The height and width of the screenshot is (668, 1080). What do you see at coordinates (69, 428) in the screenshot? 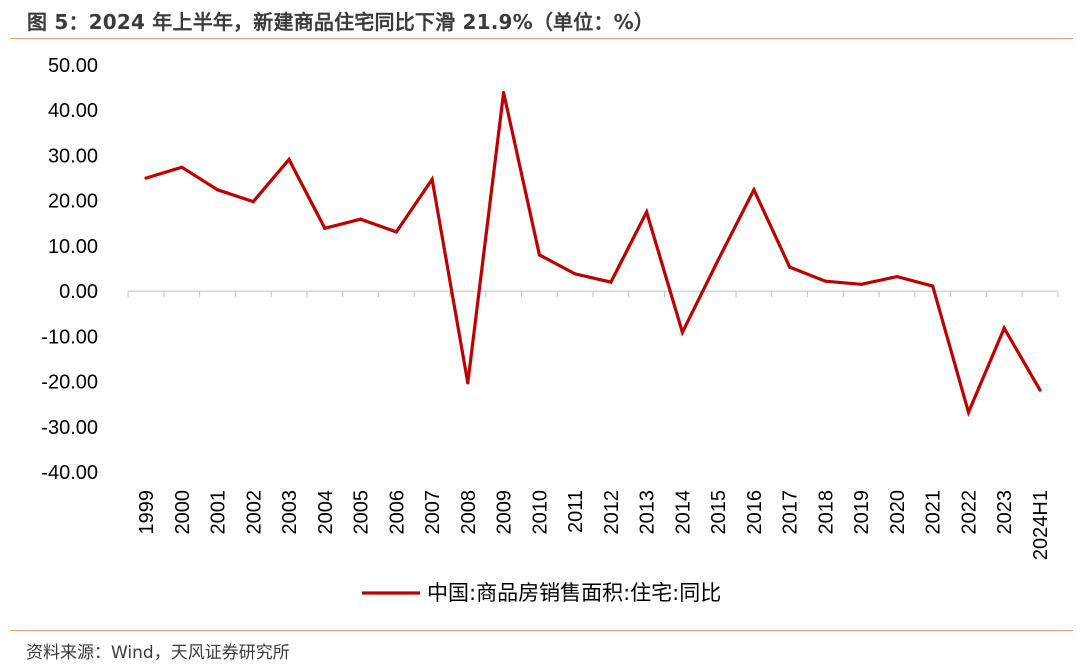
I see `y-tick-label: -30.00` at bounding box center [69, 428].